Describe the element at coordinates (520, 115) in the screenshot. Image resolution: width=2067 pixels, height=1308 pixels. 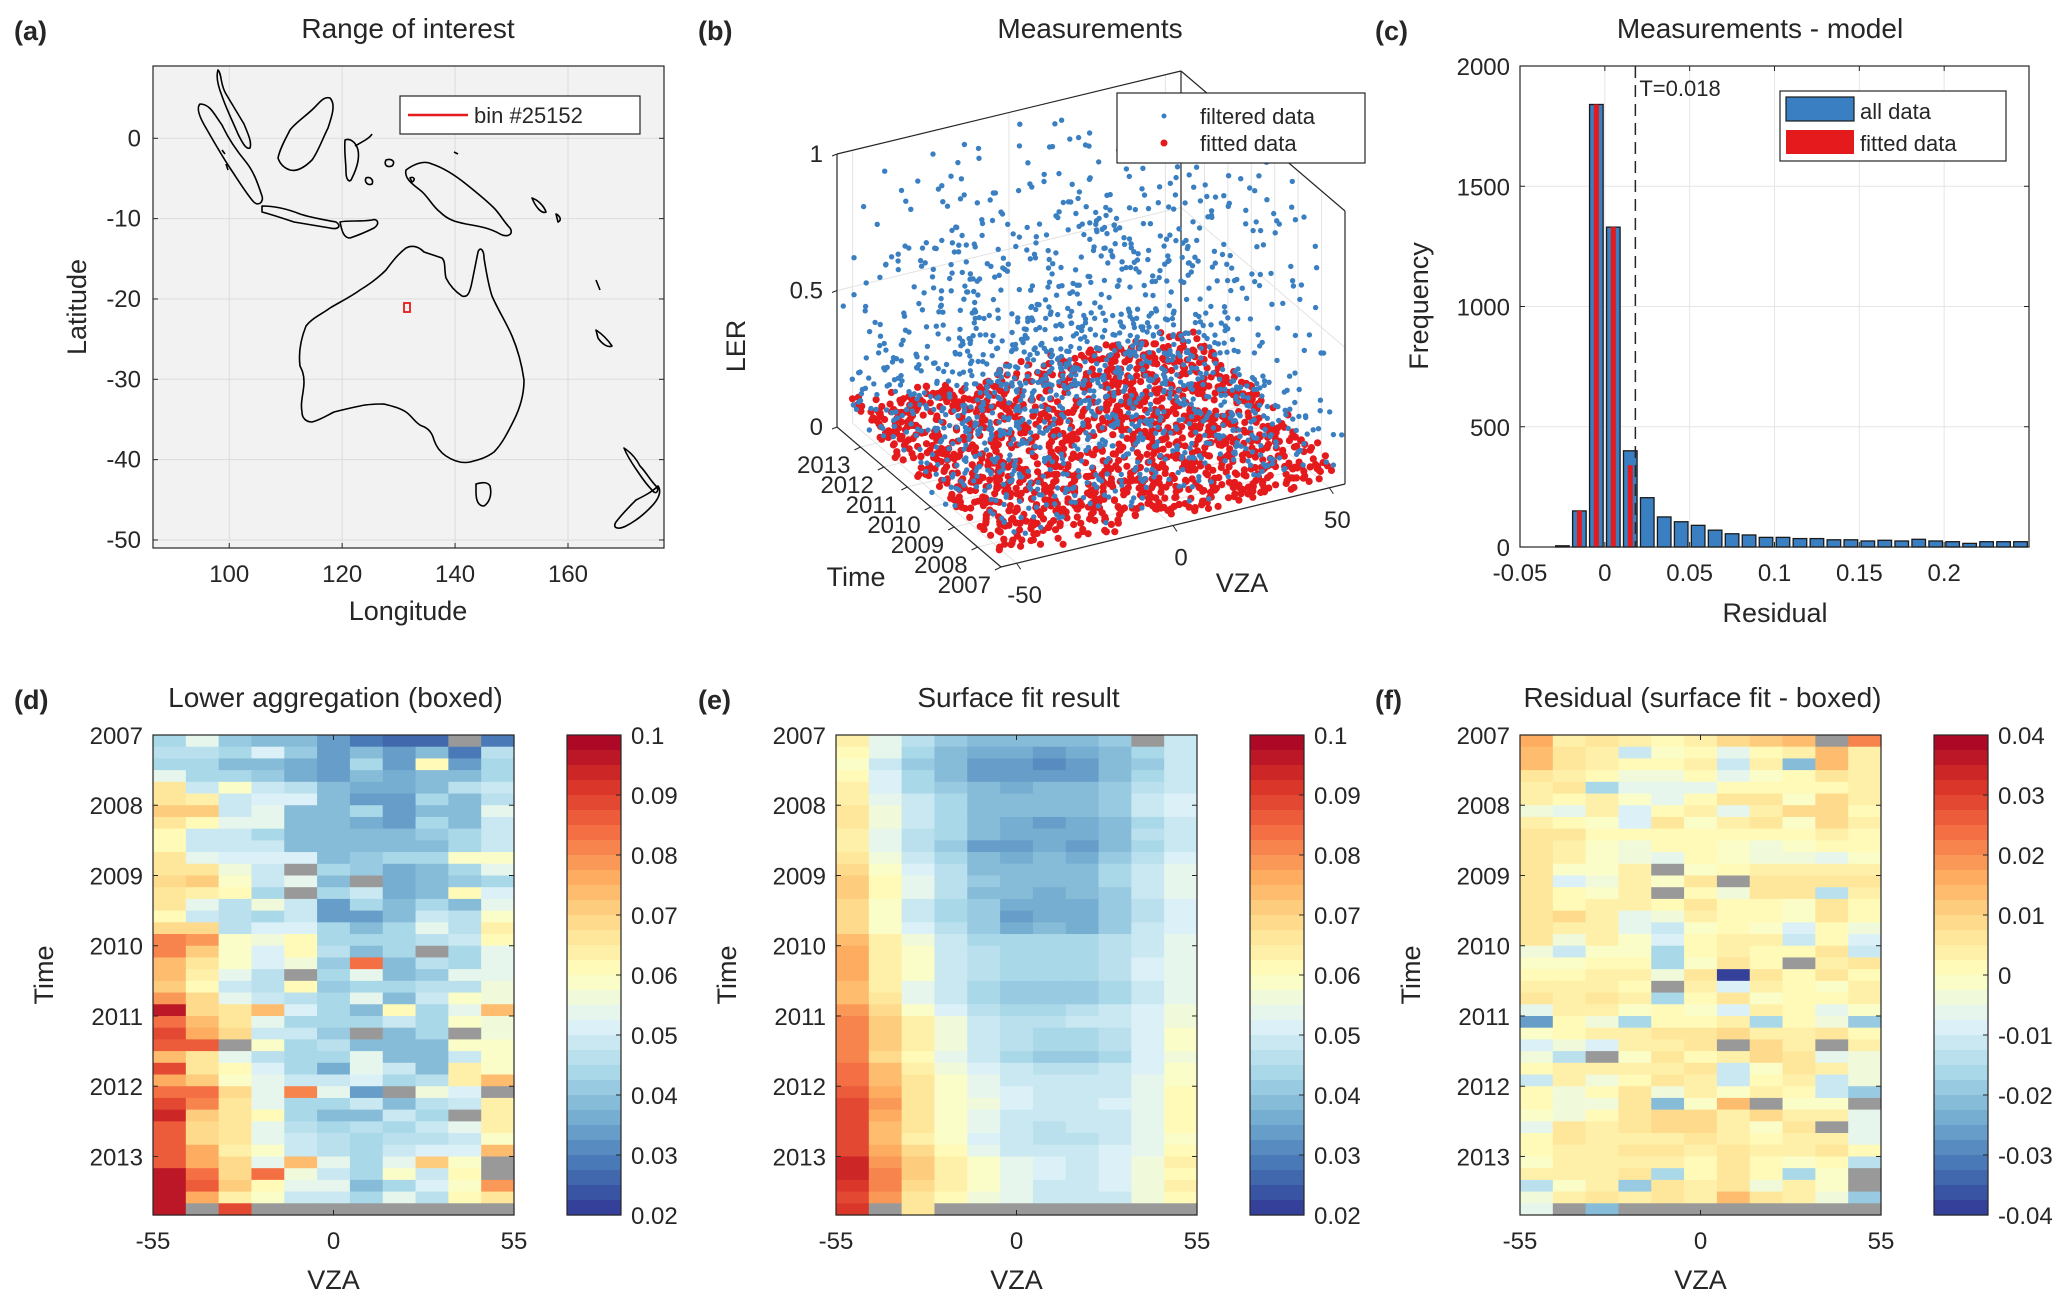
I see `map-legend: bin #25152` at that location.